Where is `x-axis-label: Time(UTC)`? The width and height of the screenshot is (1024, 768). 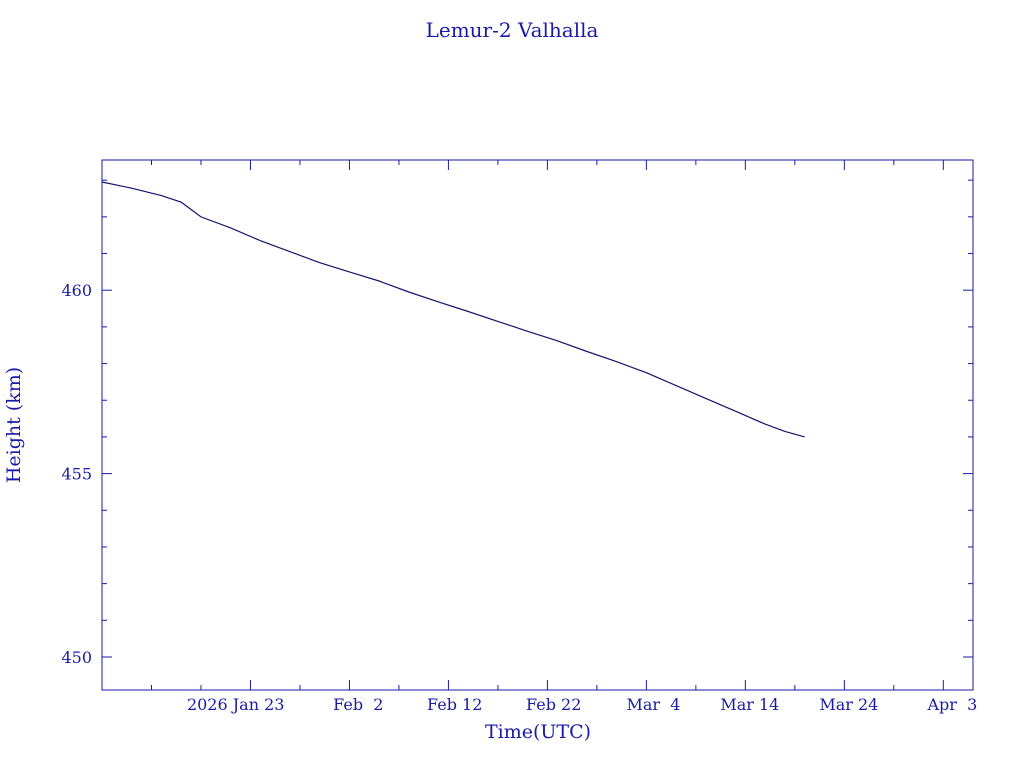 x-axis-label: Time(UTC) is located at coordinates (538, 732).